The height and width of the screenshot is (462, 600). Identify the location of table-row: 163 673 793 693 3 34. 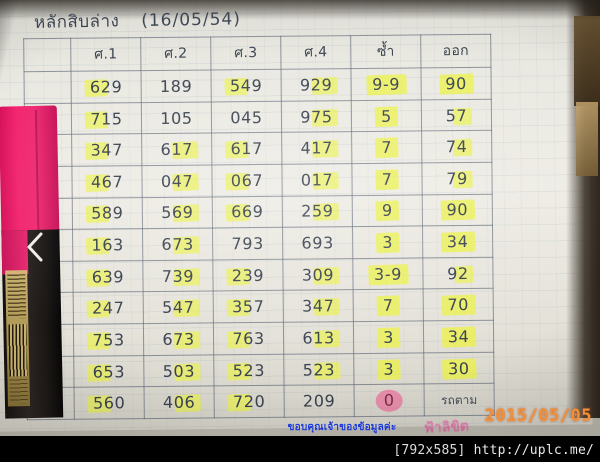
(259, 243).